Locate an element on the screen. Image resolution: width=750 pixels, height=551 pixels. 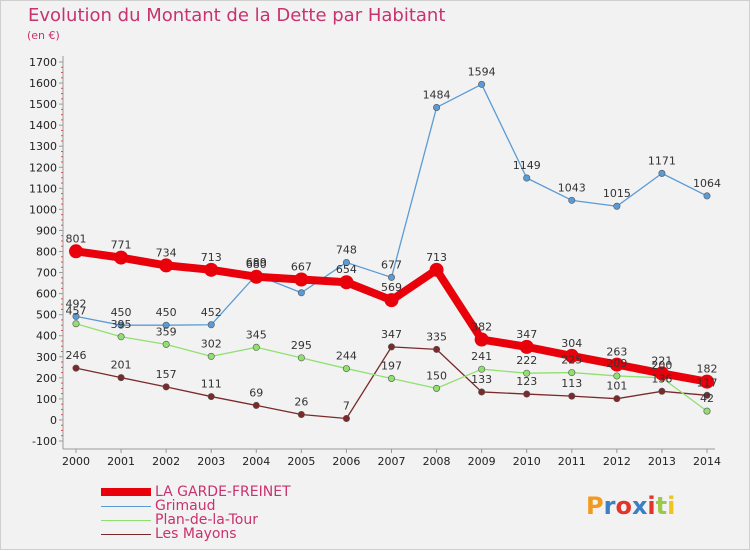
x-tick-label: 2012 is located at coordinates (617, 461).